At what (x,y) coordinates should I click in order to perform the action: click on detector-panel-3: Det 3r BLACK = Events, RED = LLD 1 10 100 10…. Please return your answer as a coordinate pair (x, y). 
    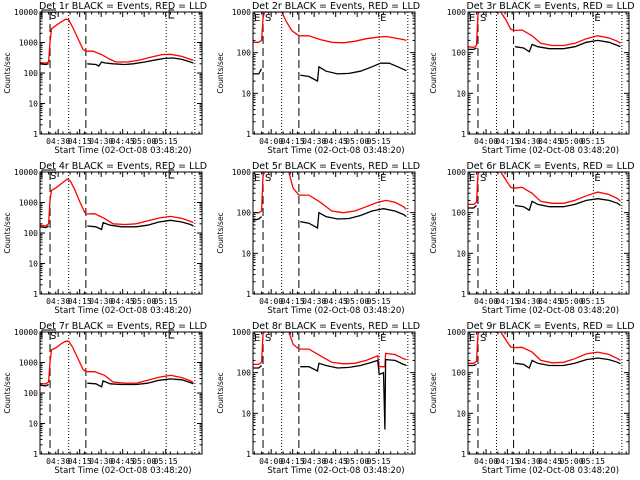
    Looking at the image, I should click on (532, 80).